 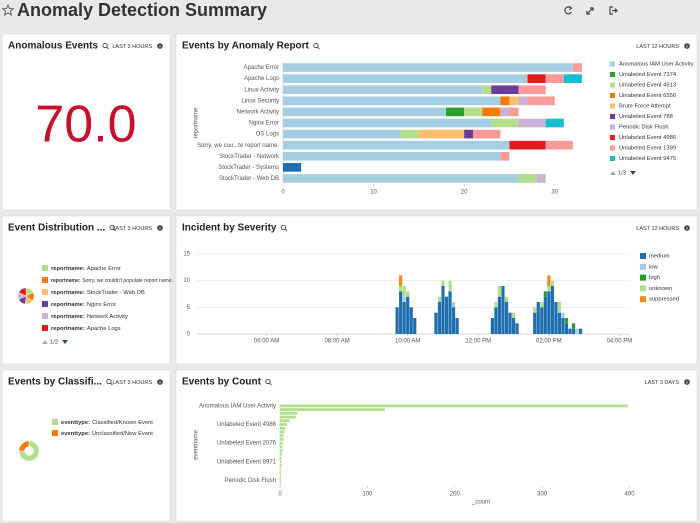 What do you see at coordinates (647, 138) in the screenshot?
I see `legend-label: Unlabeled Event 4986` at bounding box center [647, 138].